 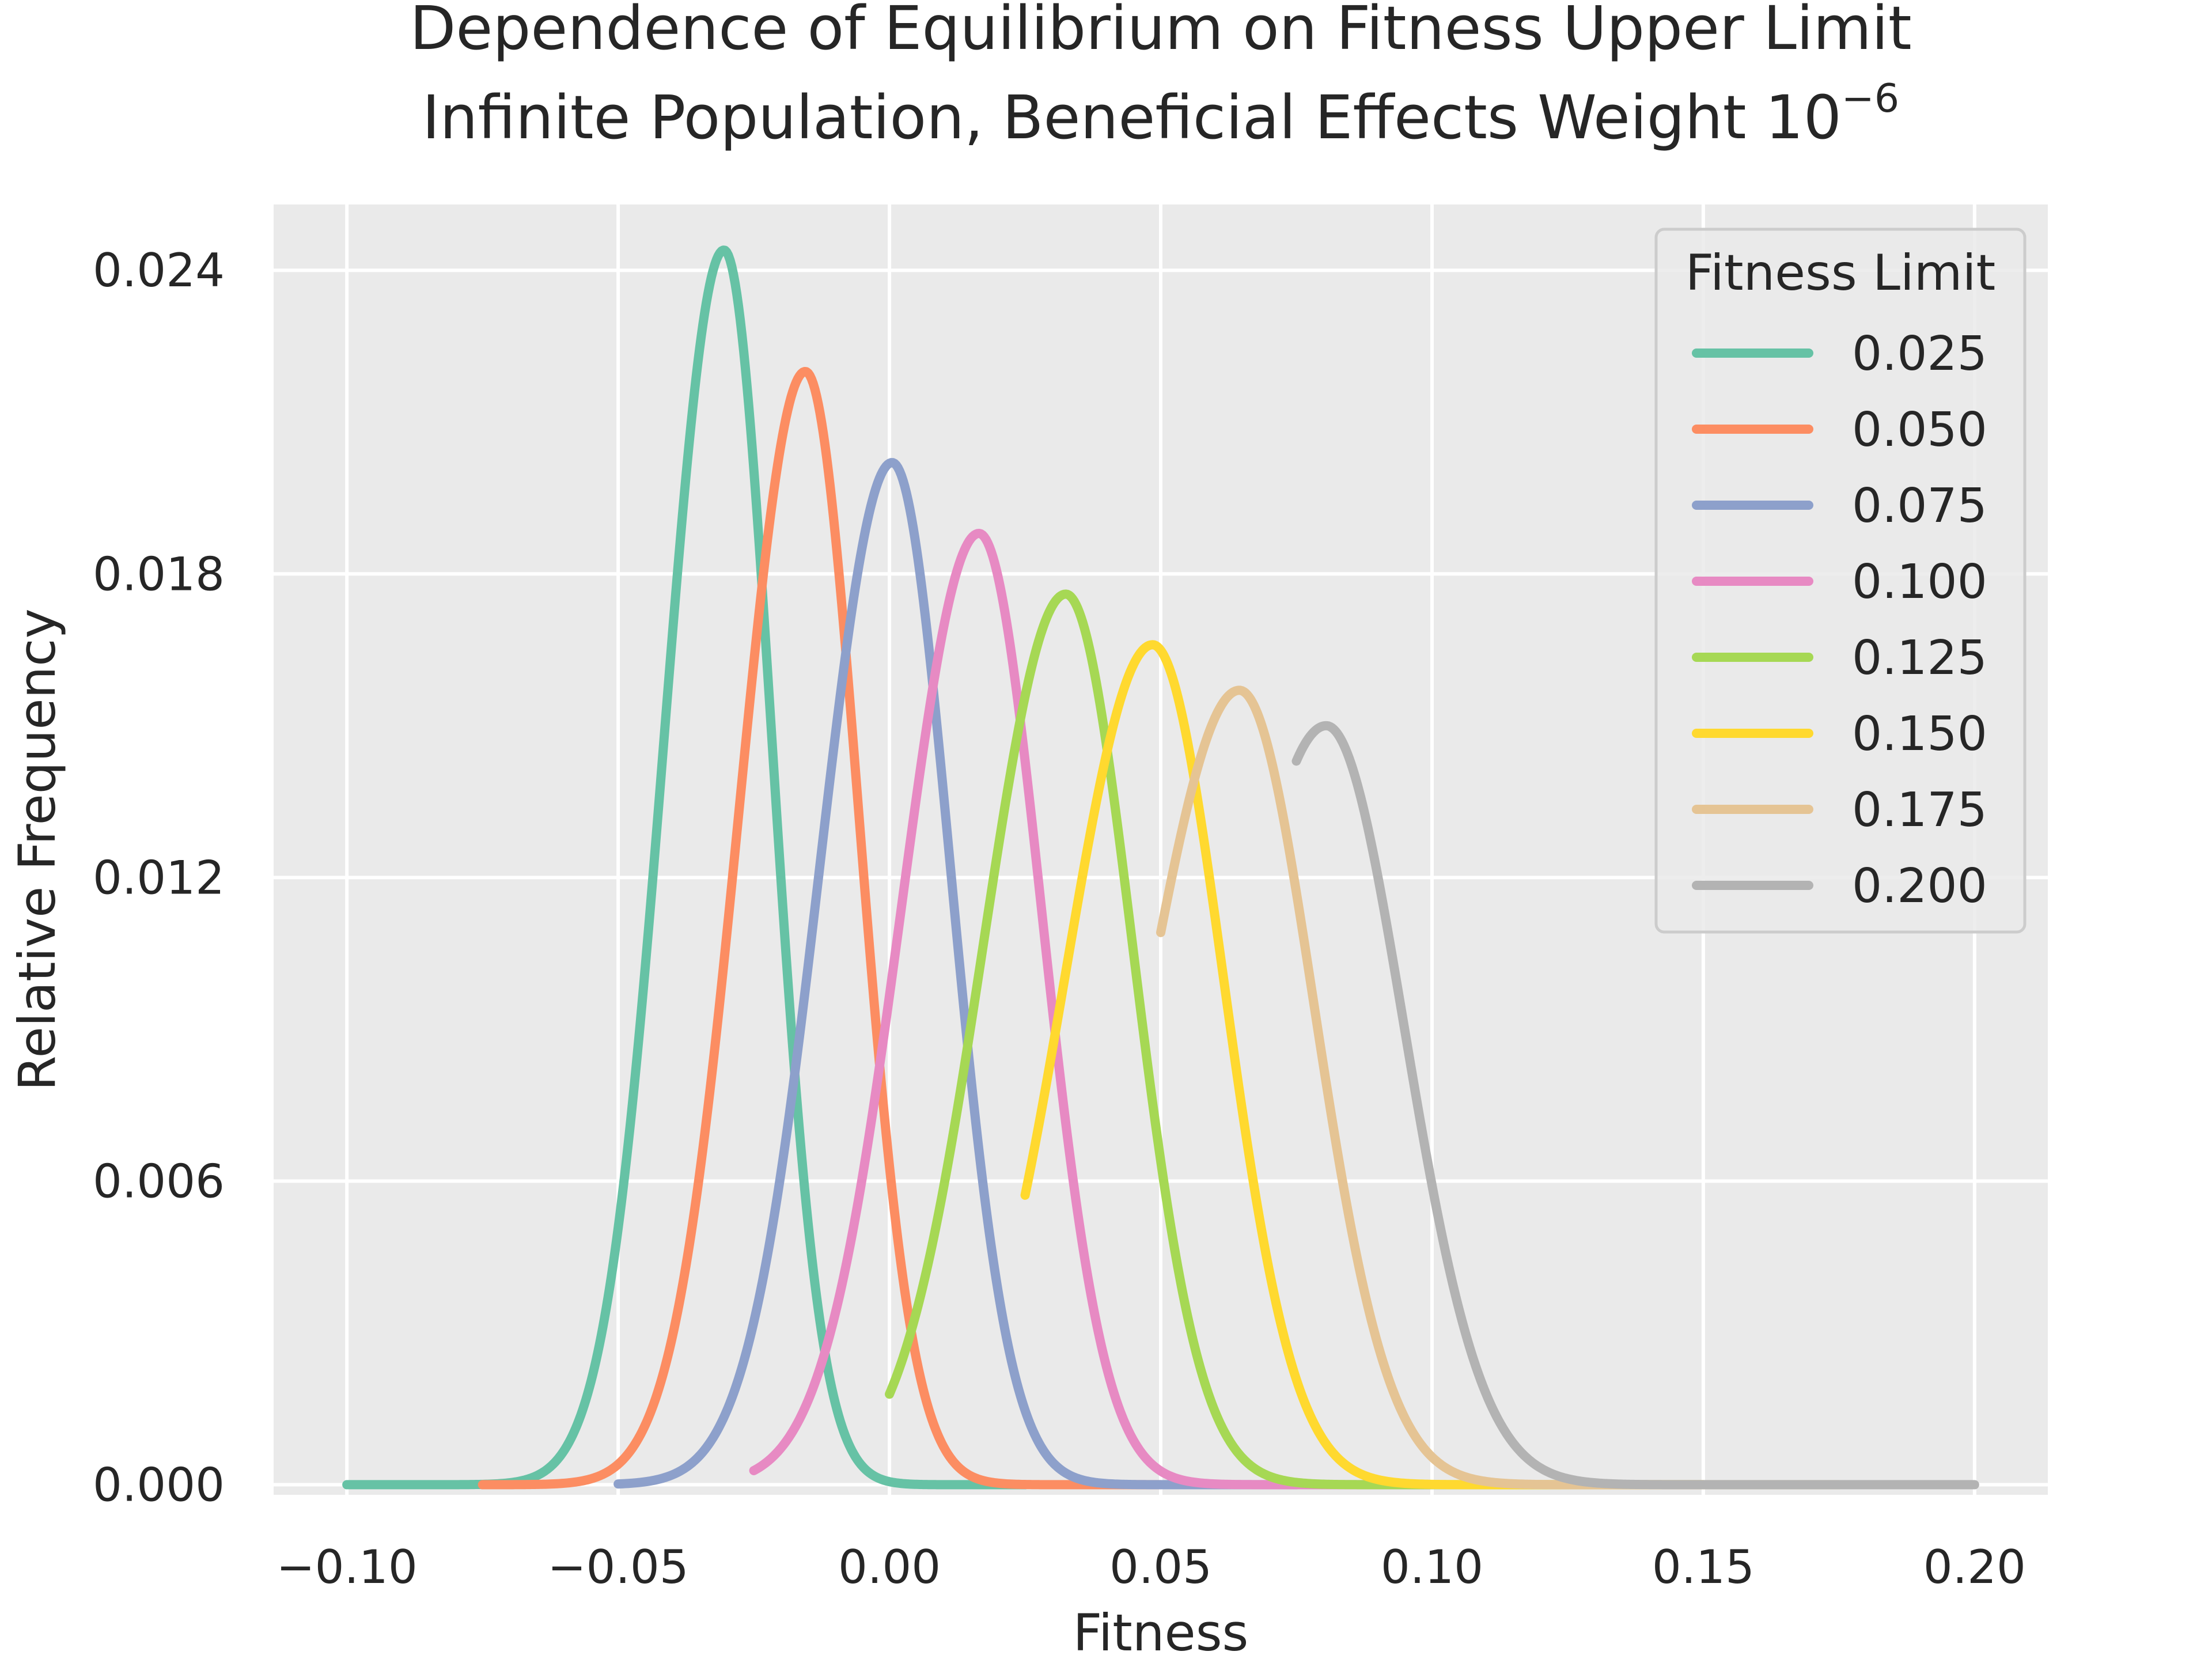 I want to click on x-tick-label: 0.05, so click(x=1160, y=1567).